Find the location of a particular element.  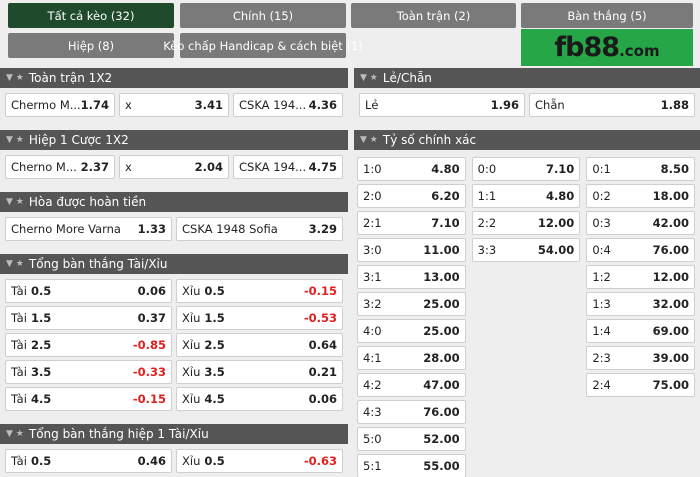

odds-cell: 5:1 55.00 is located at coordinates (411, 465).